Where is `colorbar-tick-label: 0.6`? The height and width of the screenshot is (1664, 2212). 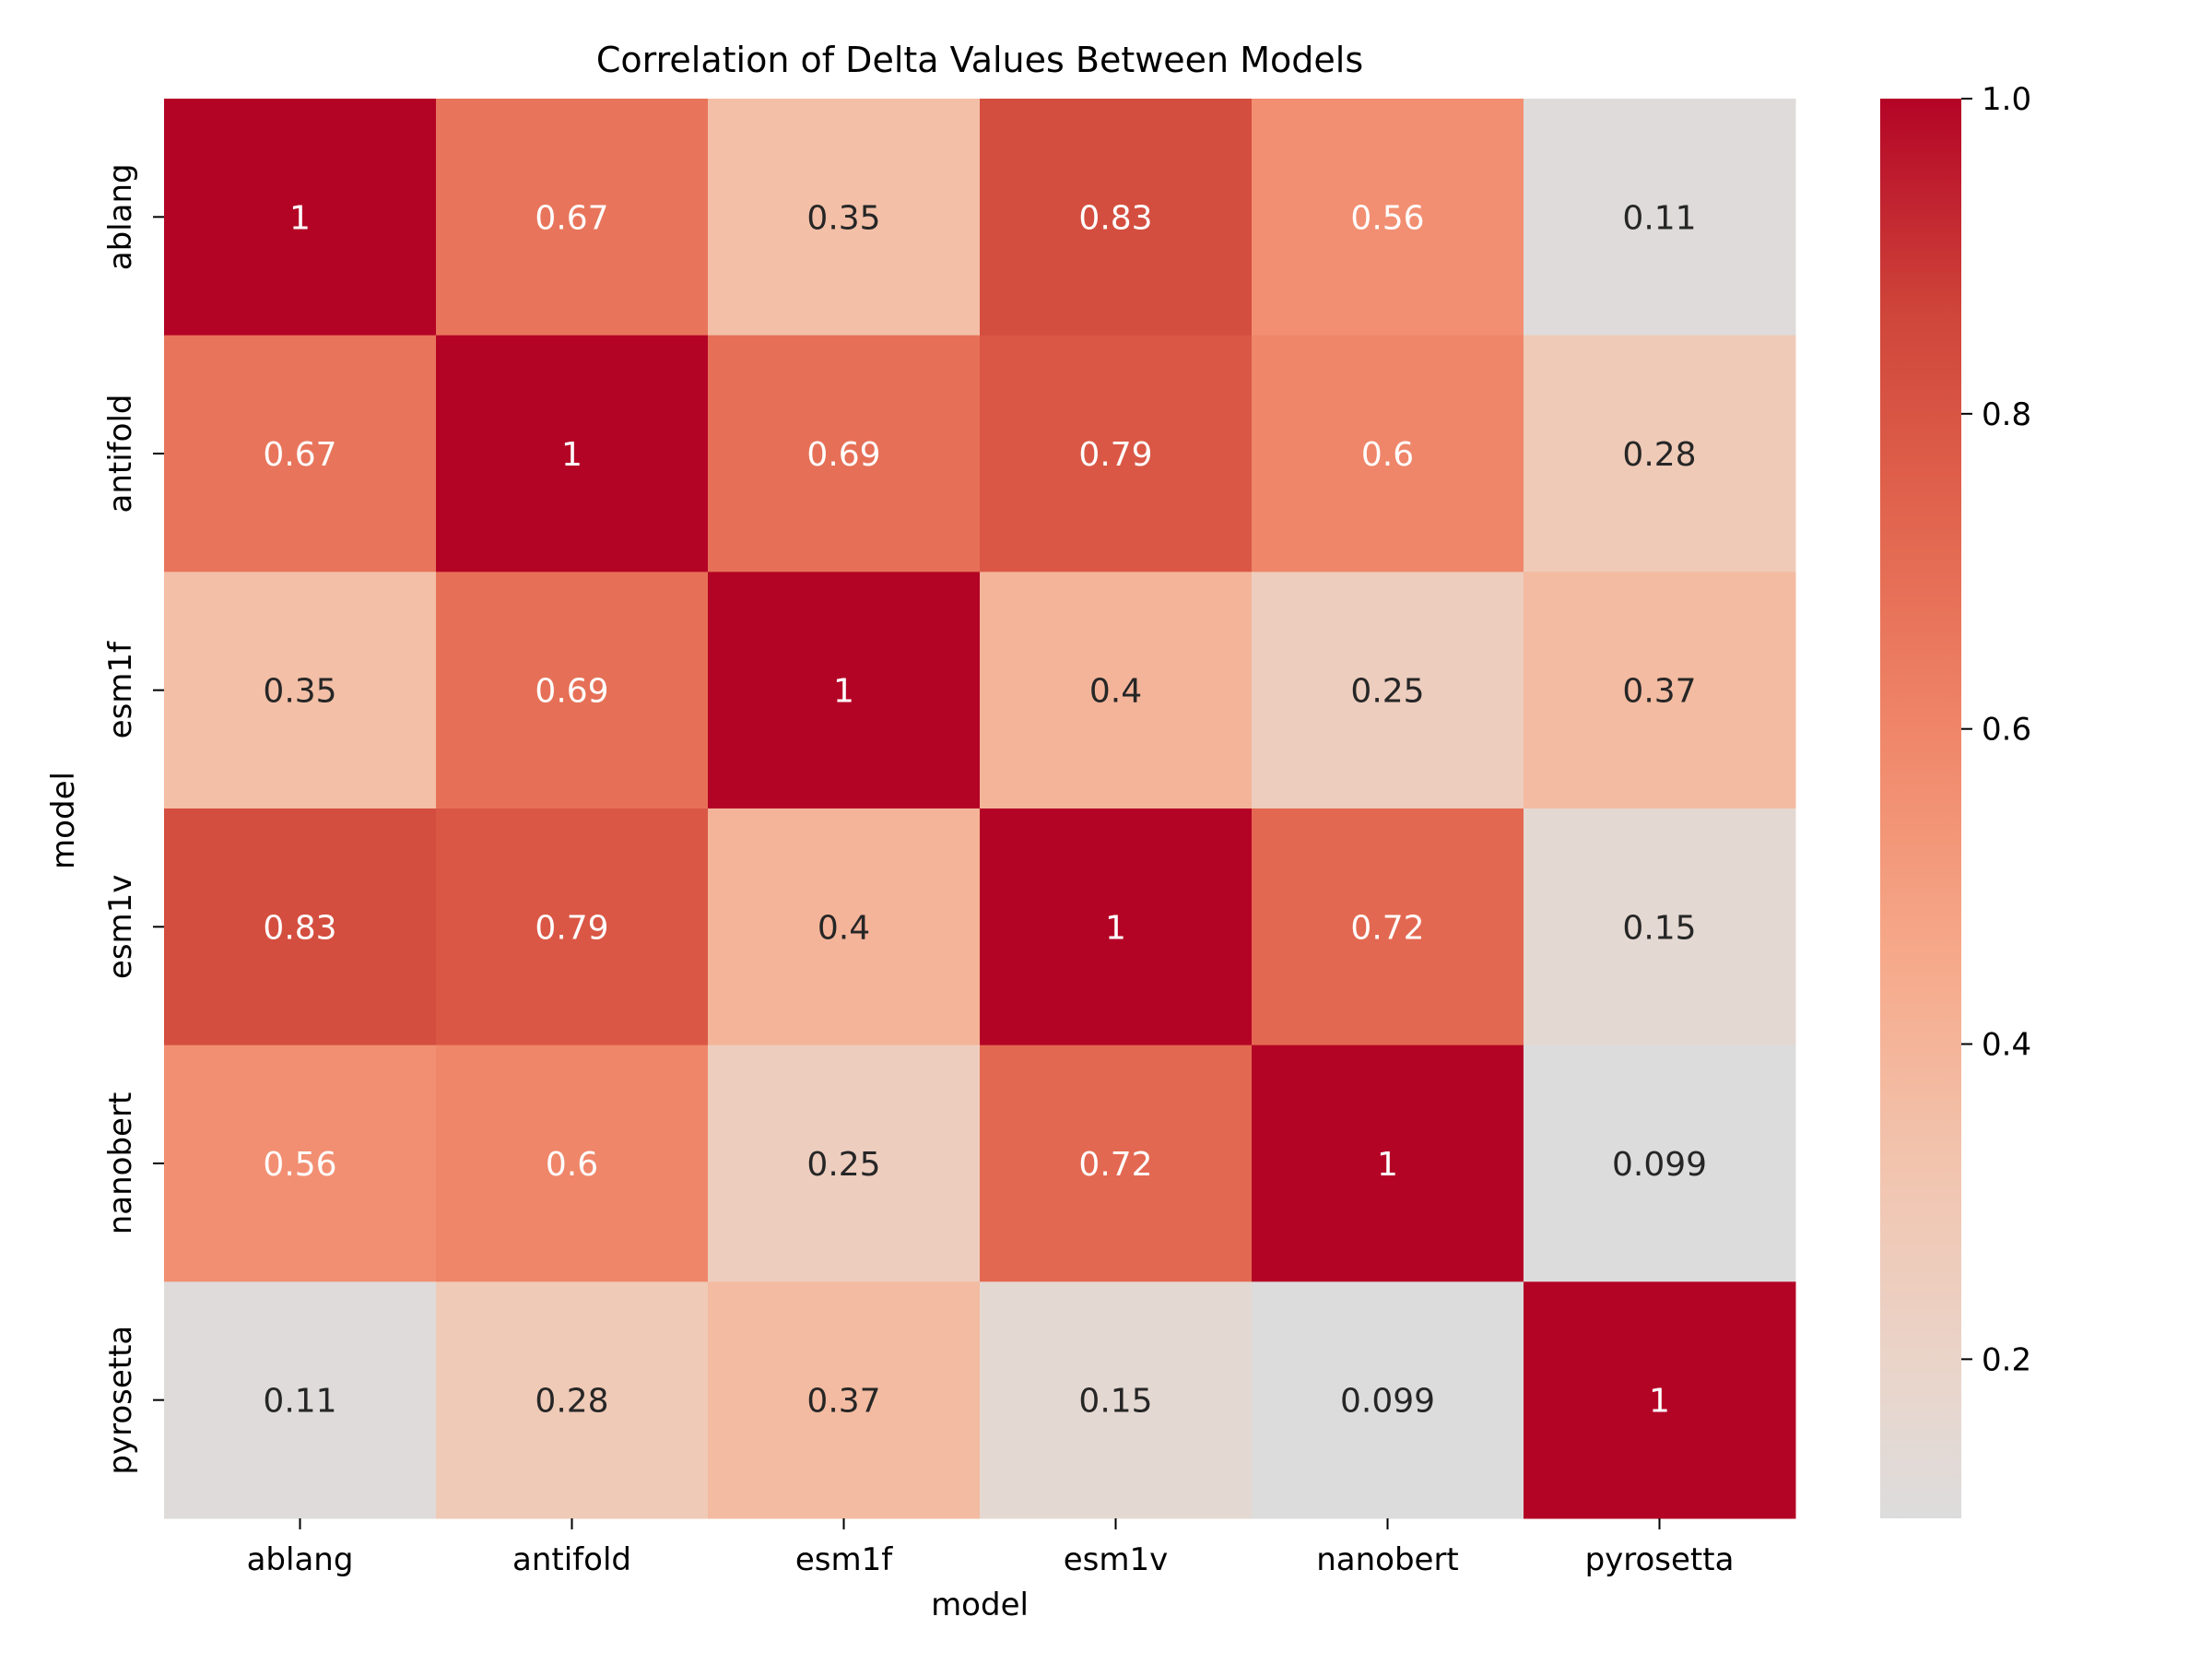 colorbar-tick-label: 0.6 is located at coordinates (2006, 730).